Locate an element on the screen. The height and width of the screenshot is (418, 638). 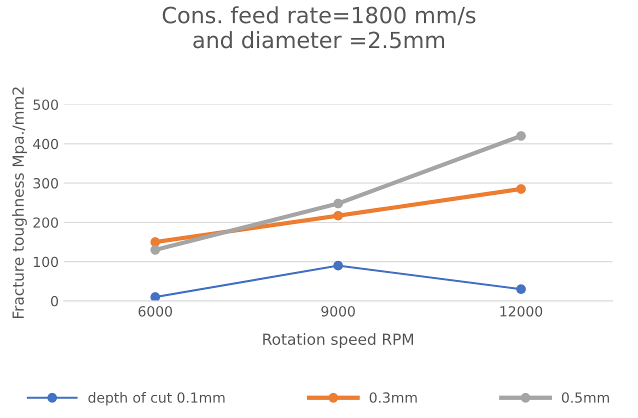
y-tick-label: 200 is located at coordinates (45, 222).